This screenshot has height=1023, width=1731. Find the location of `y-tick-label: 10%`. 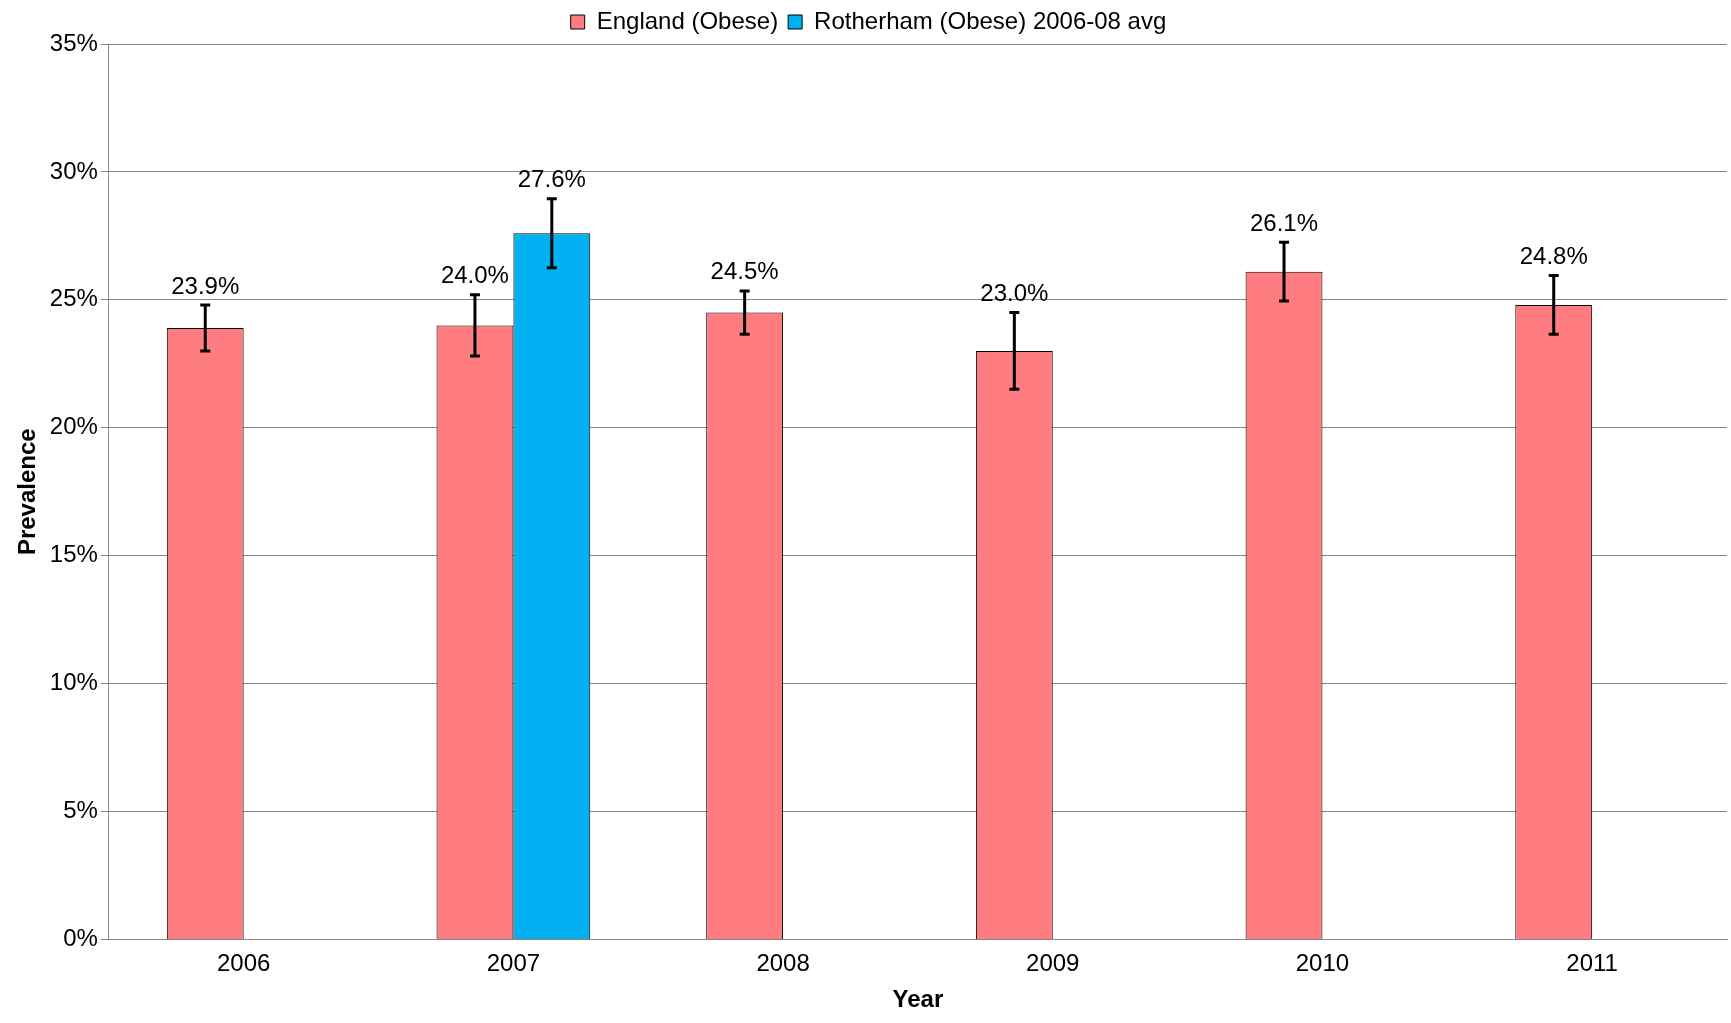

y-tick-label: 10% is located at coordinates (73, 682).